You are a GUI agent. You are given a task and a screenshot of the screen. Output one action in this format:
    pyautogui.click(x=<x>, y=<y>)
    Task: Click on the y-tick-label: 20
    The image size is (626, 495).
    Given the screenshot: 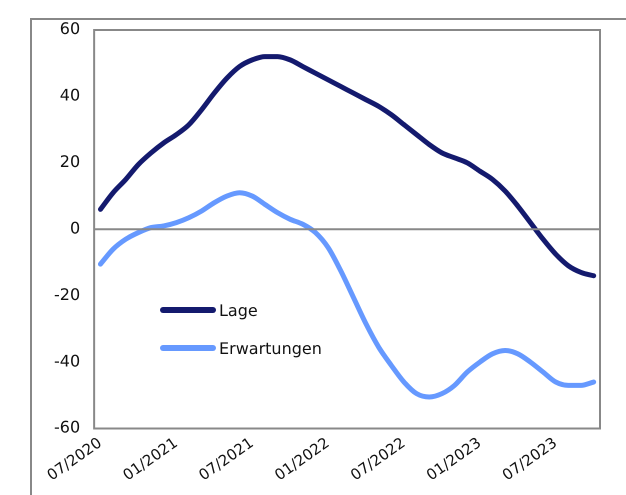 What is the action you would take?
    pyautogui.click(x=70, y=161)
    